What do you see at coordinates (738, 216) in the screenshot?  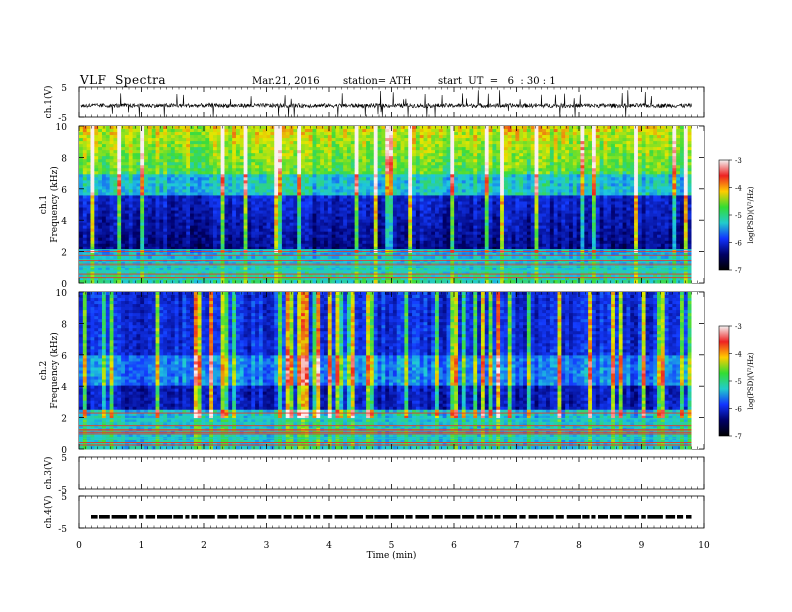 I see `ch1-colorbar-tick-label: -5` at bounding box center [738, 216].